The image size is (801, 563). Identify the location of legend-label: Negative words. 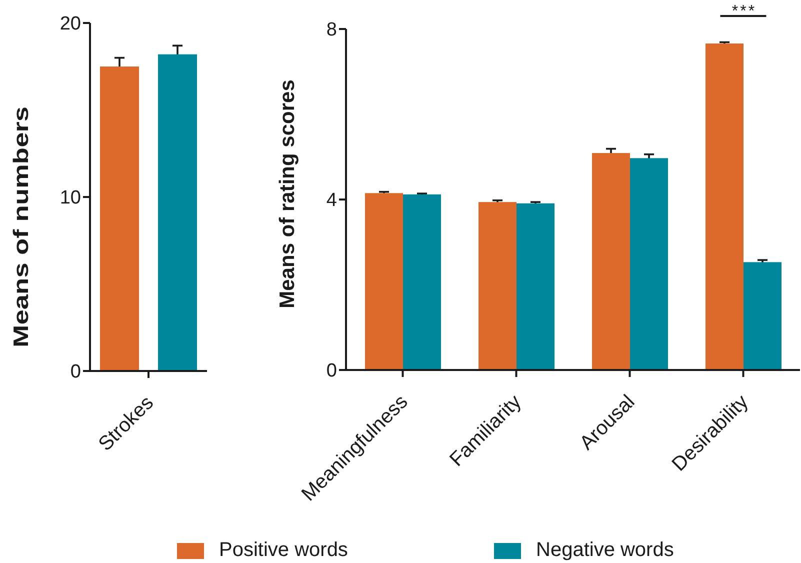
(605, 550).